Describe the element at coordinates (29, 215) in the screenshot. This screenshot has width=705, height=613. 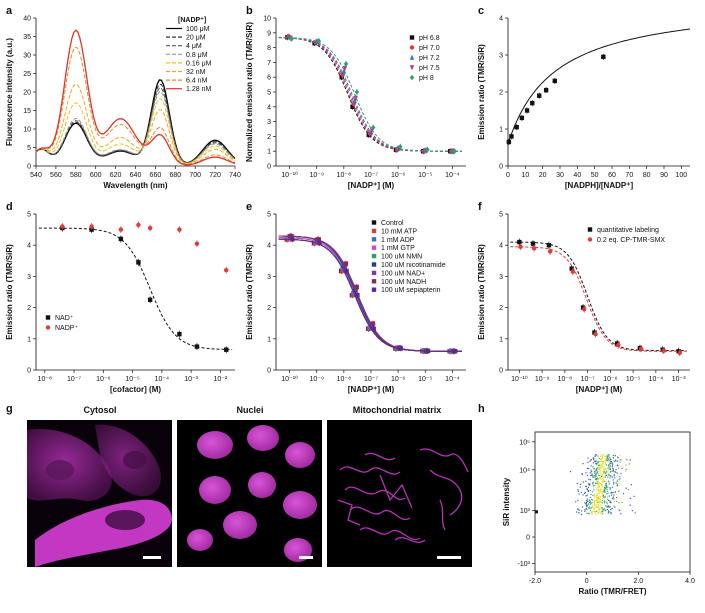
I see `y-tick-label-d: 5` at that location.